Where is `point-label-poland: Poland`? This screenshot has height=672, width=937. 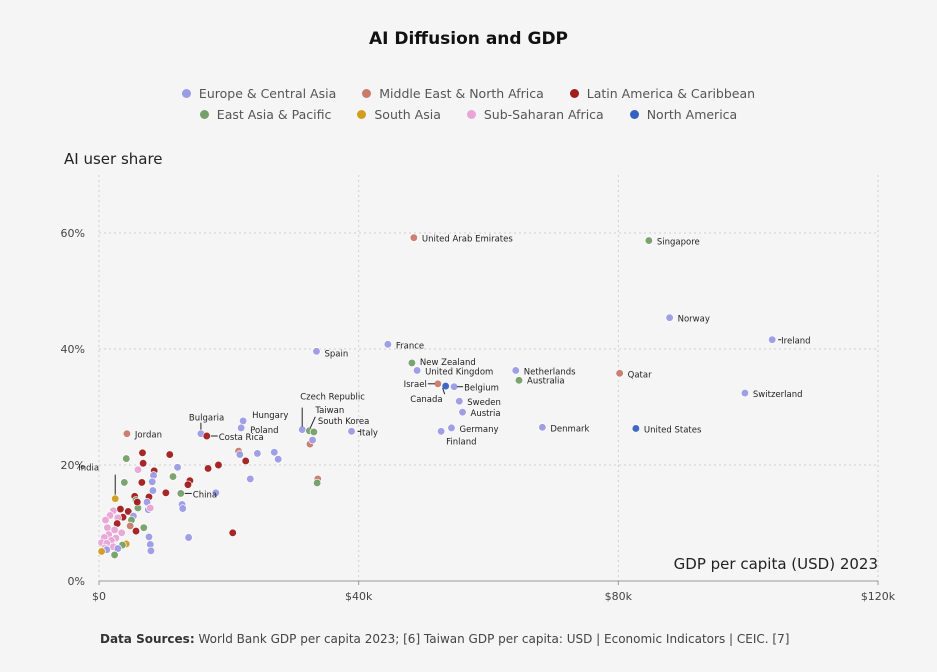 point-label-poland: Poland is located at coordinates (264, 431).